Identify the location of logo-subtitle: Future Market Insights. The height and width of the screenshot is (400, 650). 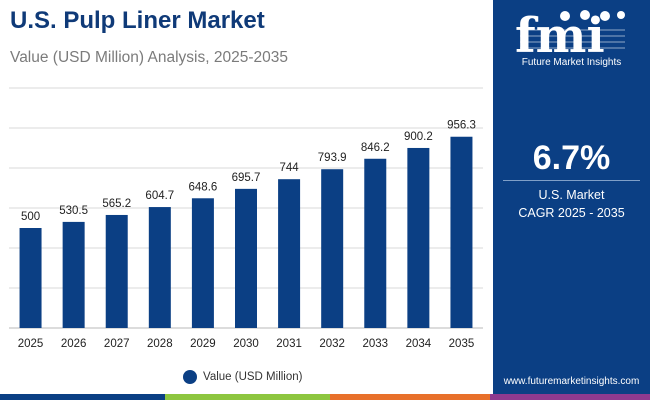
(571, 62).